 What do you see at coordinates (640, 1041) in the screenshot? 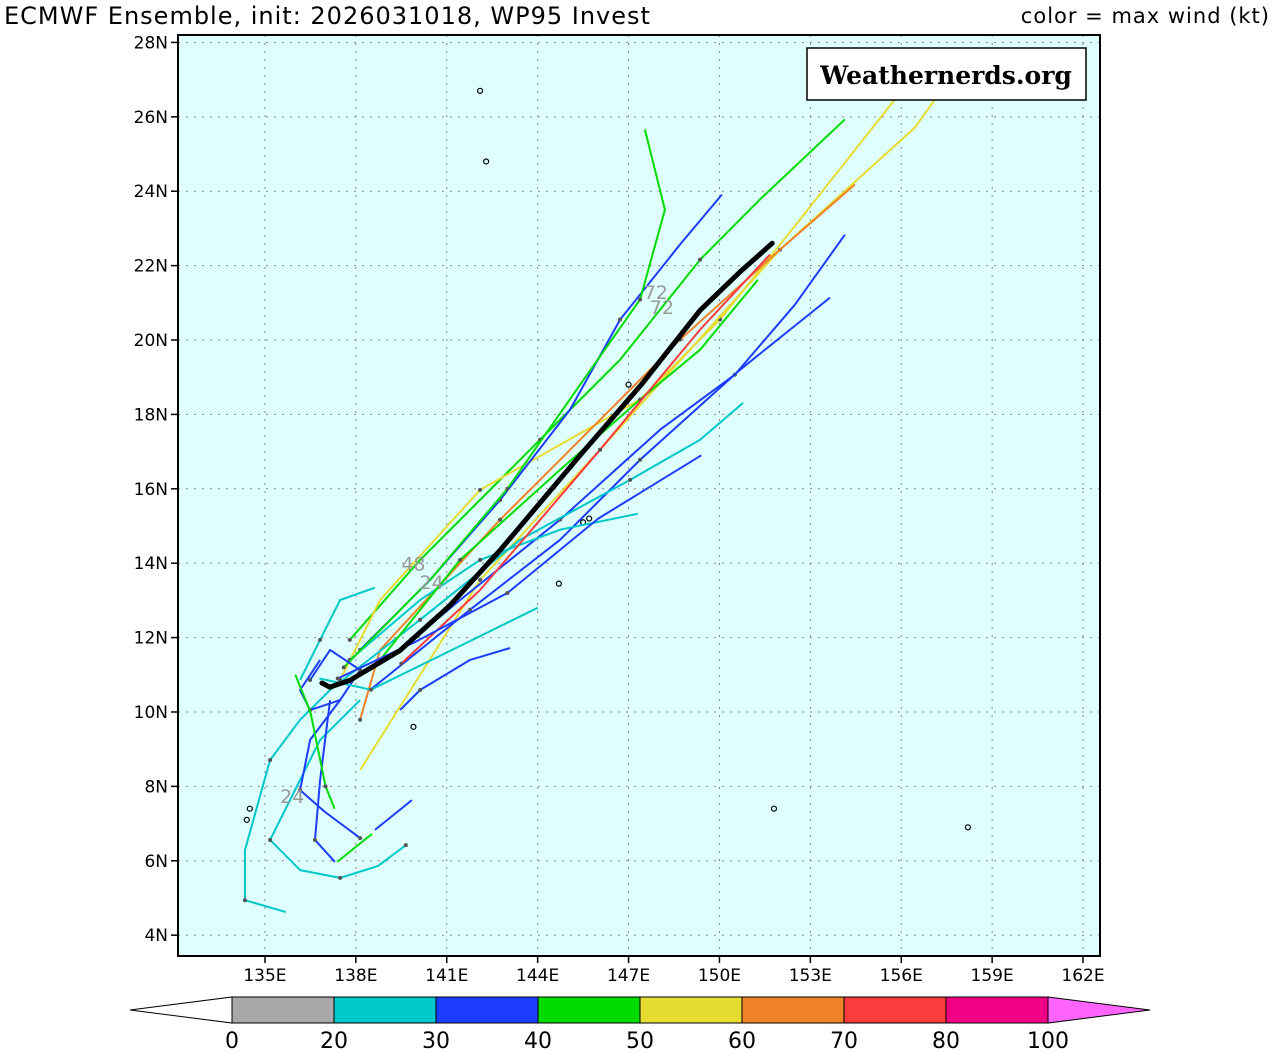
I see `colorbar-label: 50` at bounding box center [640, 1041].